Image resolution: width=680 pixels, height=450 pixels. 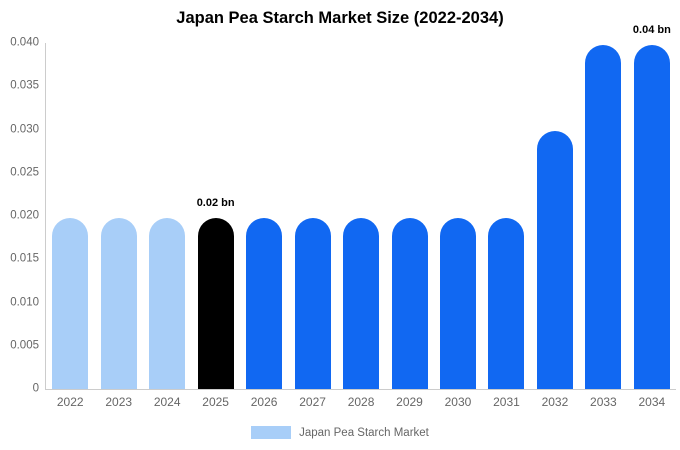 What do you see at coordinates (457, 303) in the screenshot?
I see `bar-2030` at bounding box center [457, 303].